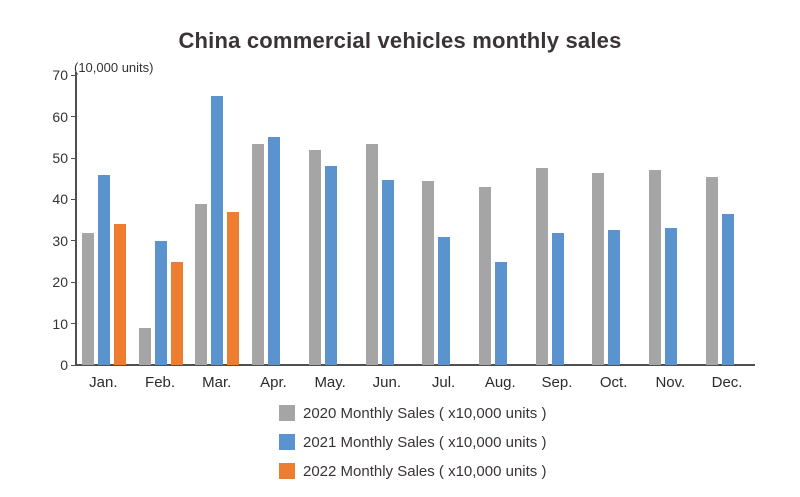 The width and height of the screenshot is (800, 497). Describe the element at coordinates (176, 313) in the screenshot. I see `bar-2022-feb` at that location.